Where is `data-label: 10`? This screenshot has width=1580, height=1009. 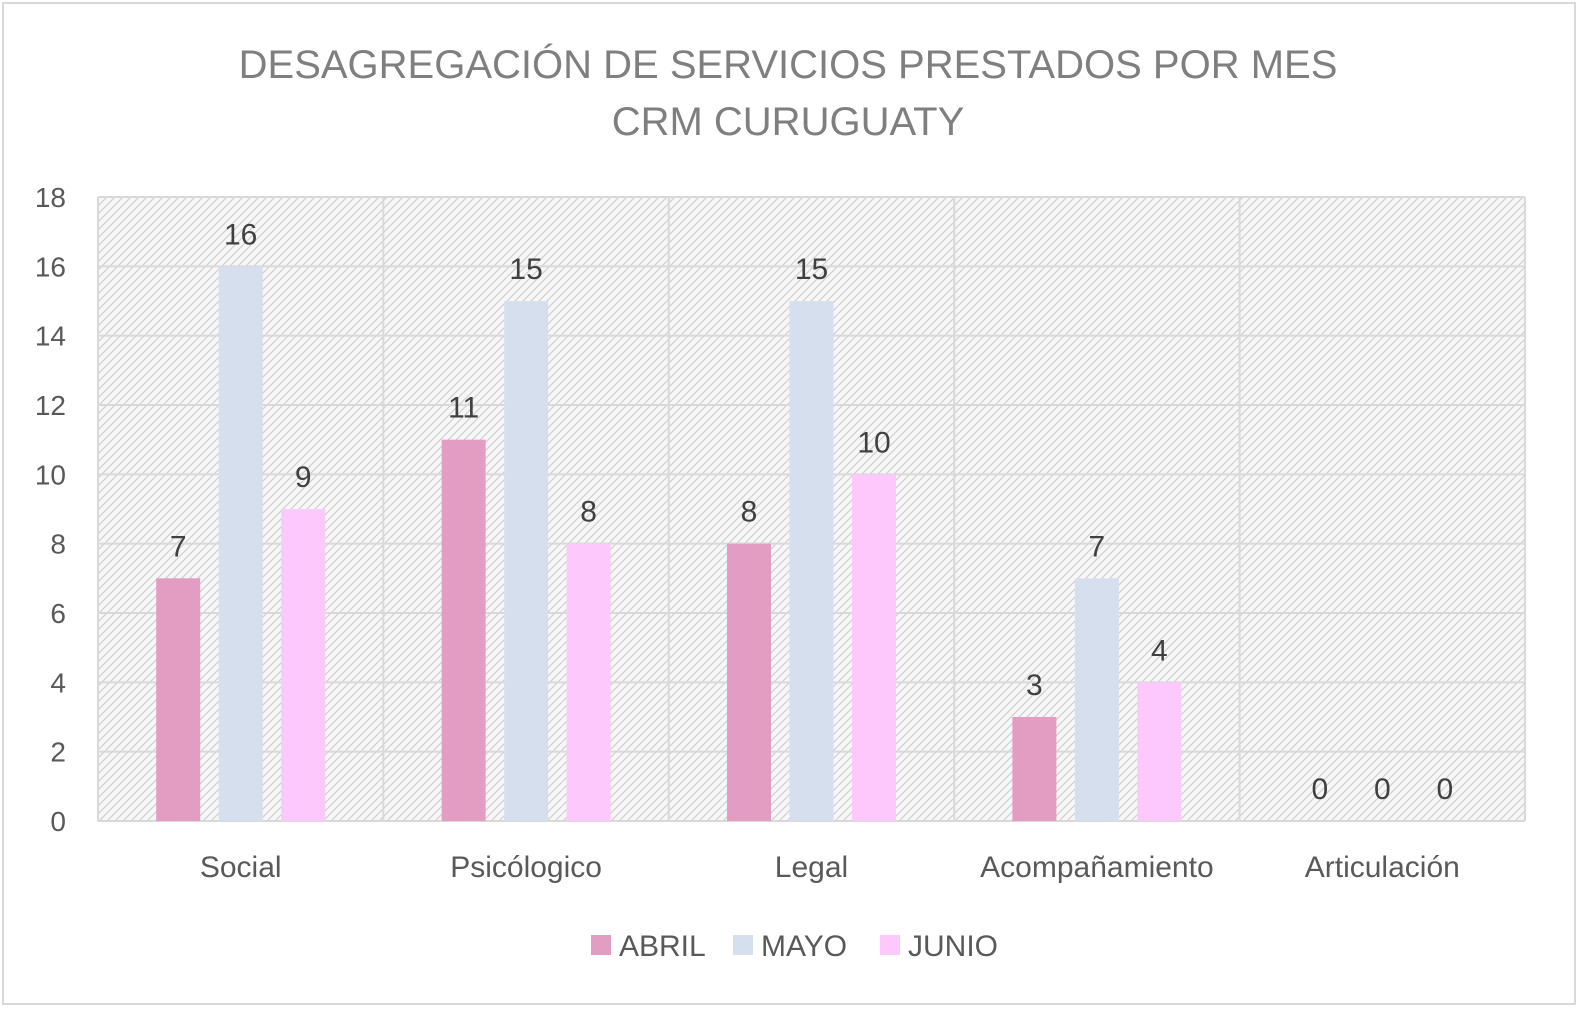
data-label: 10 is located at coordinates (873, 442).